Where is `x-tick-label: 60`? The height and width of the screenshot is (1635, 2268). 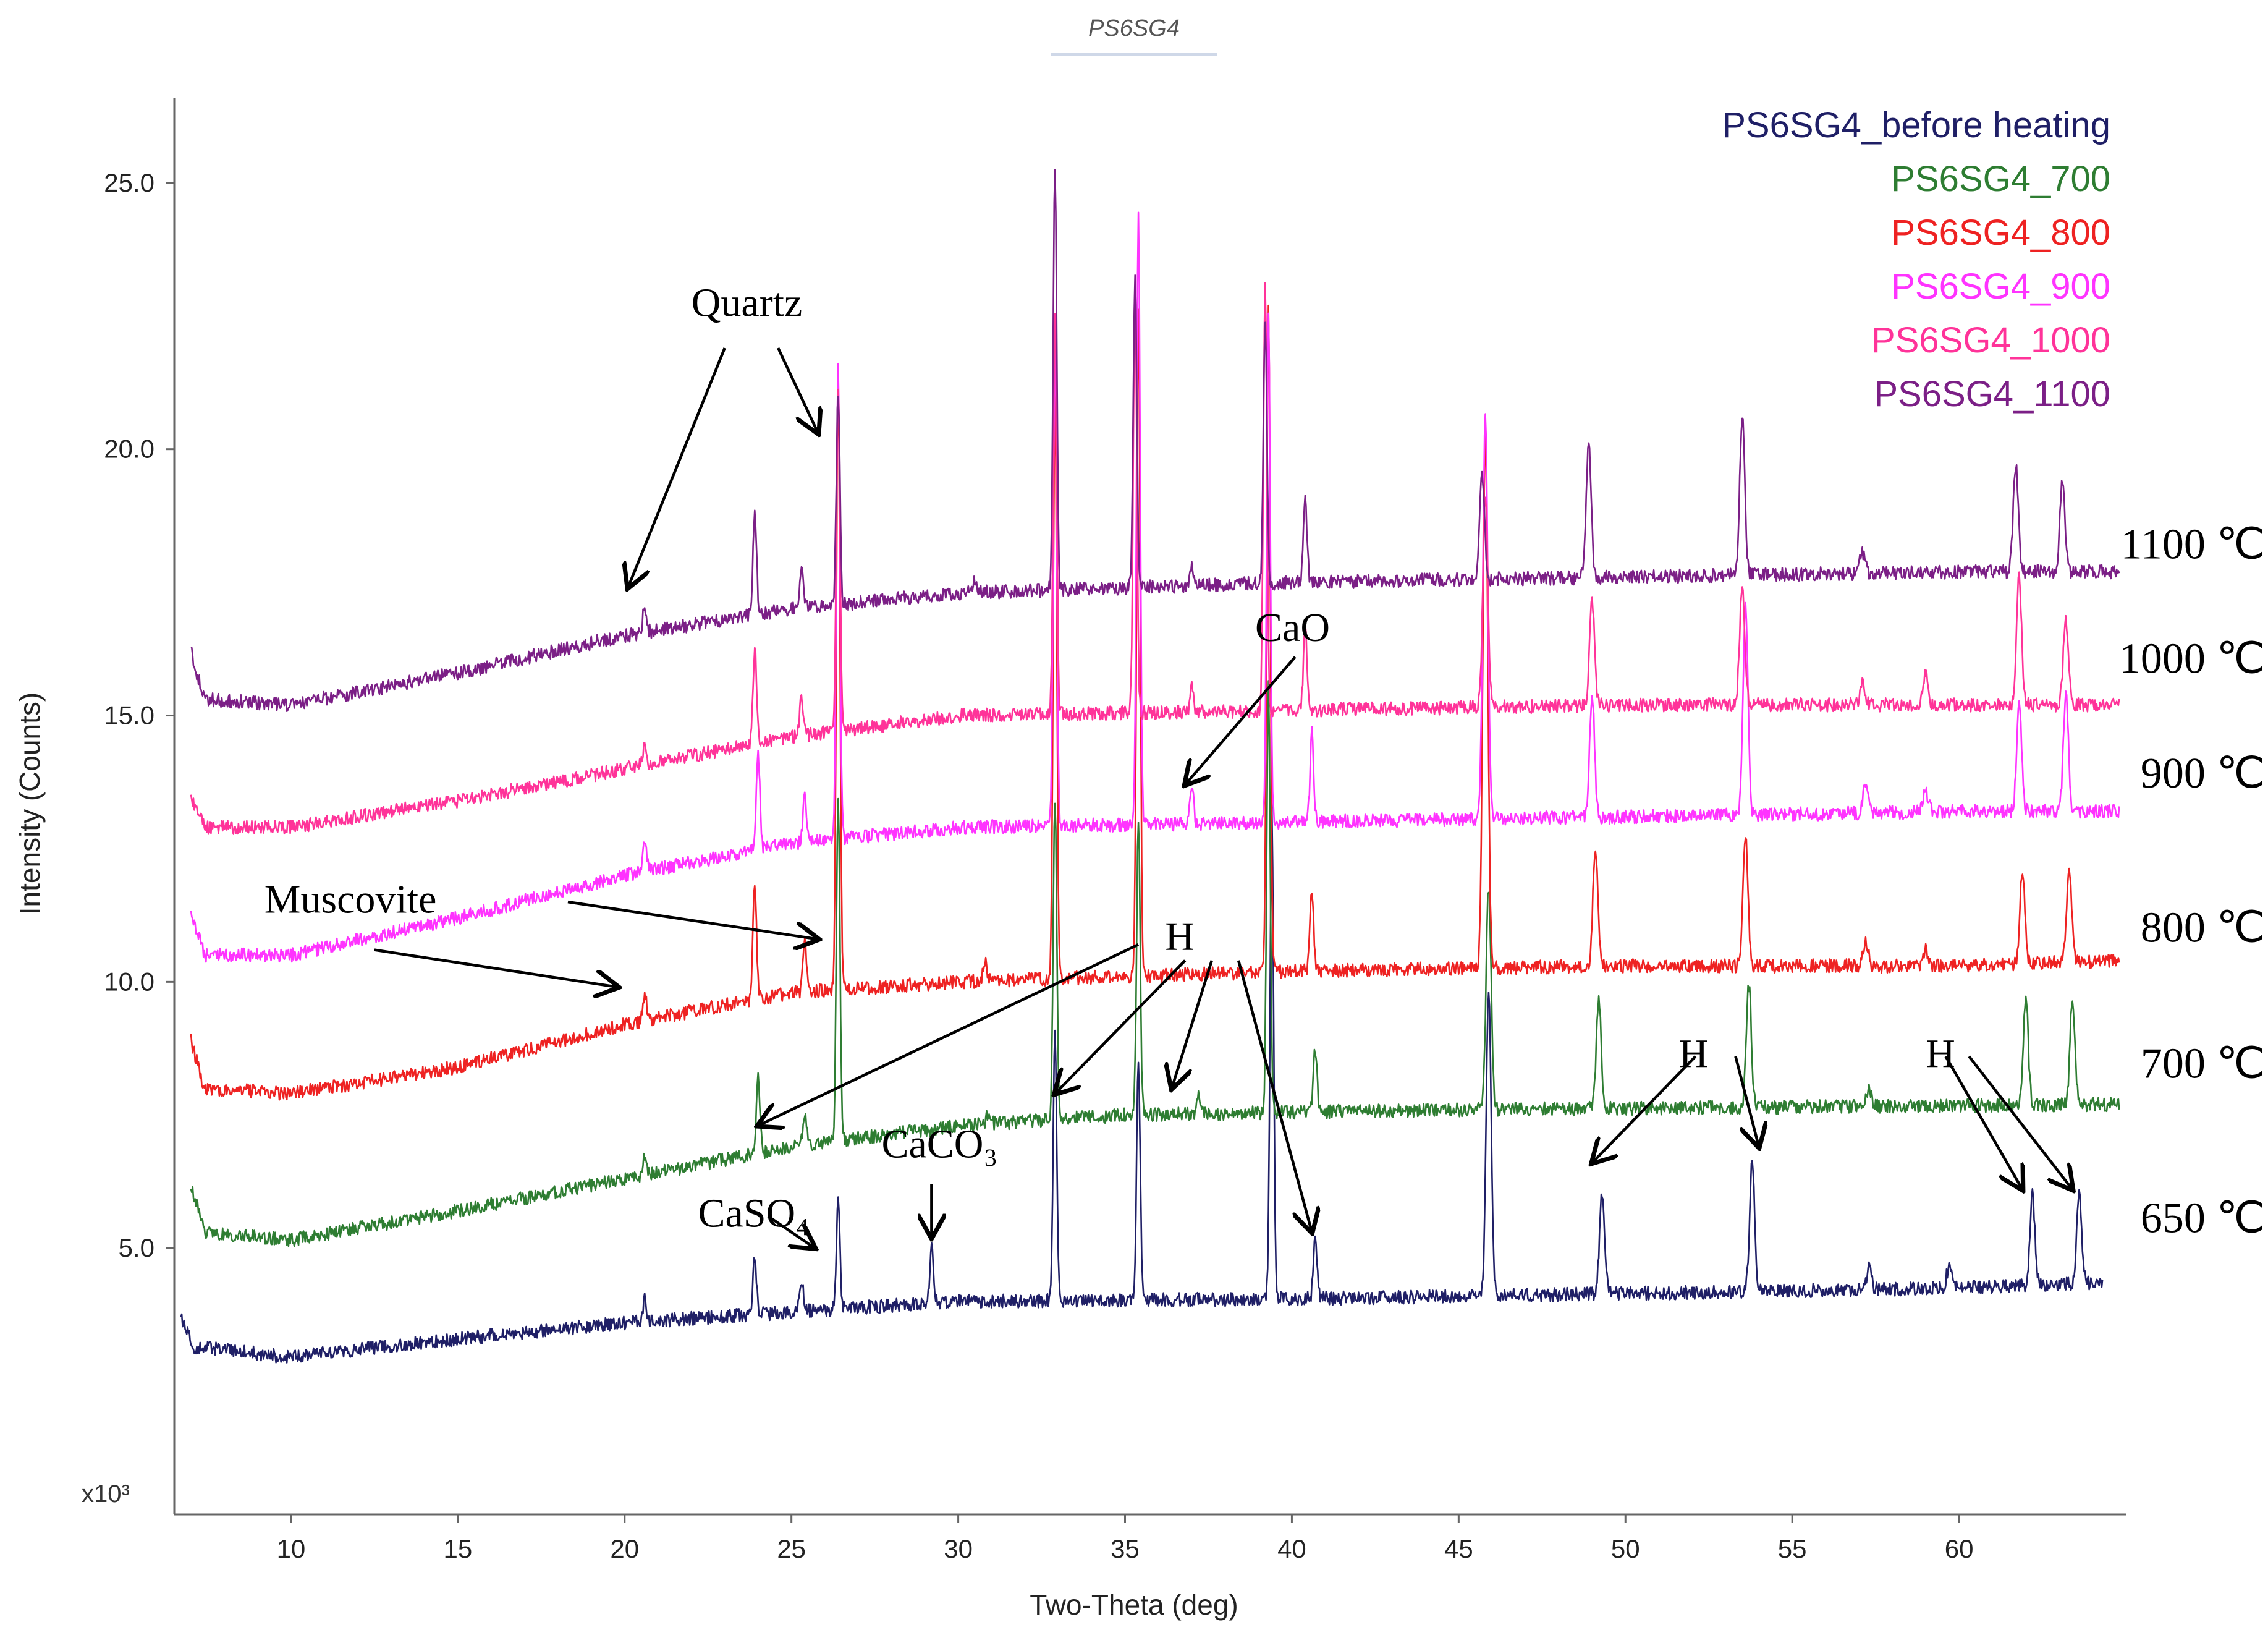 x-tick-label: 60 is located at coordinates (1959, 1548).